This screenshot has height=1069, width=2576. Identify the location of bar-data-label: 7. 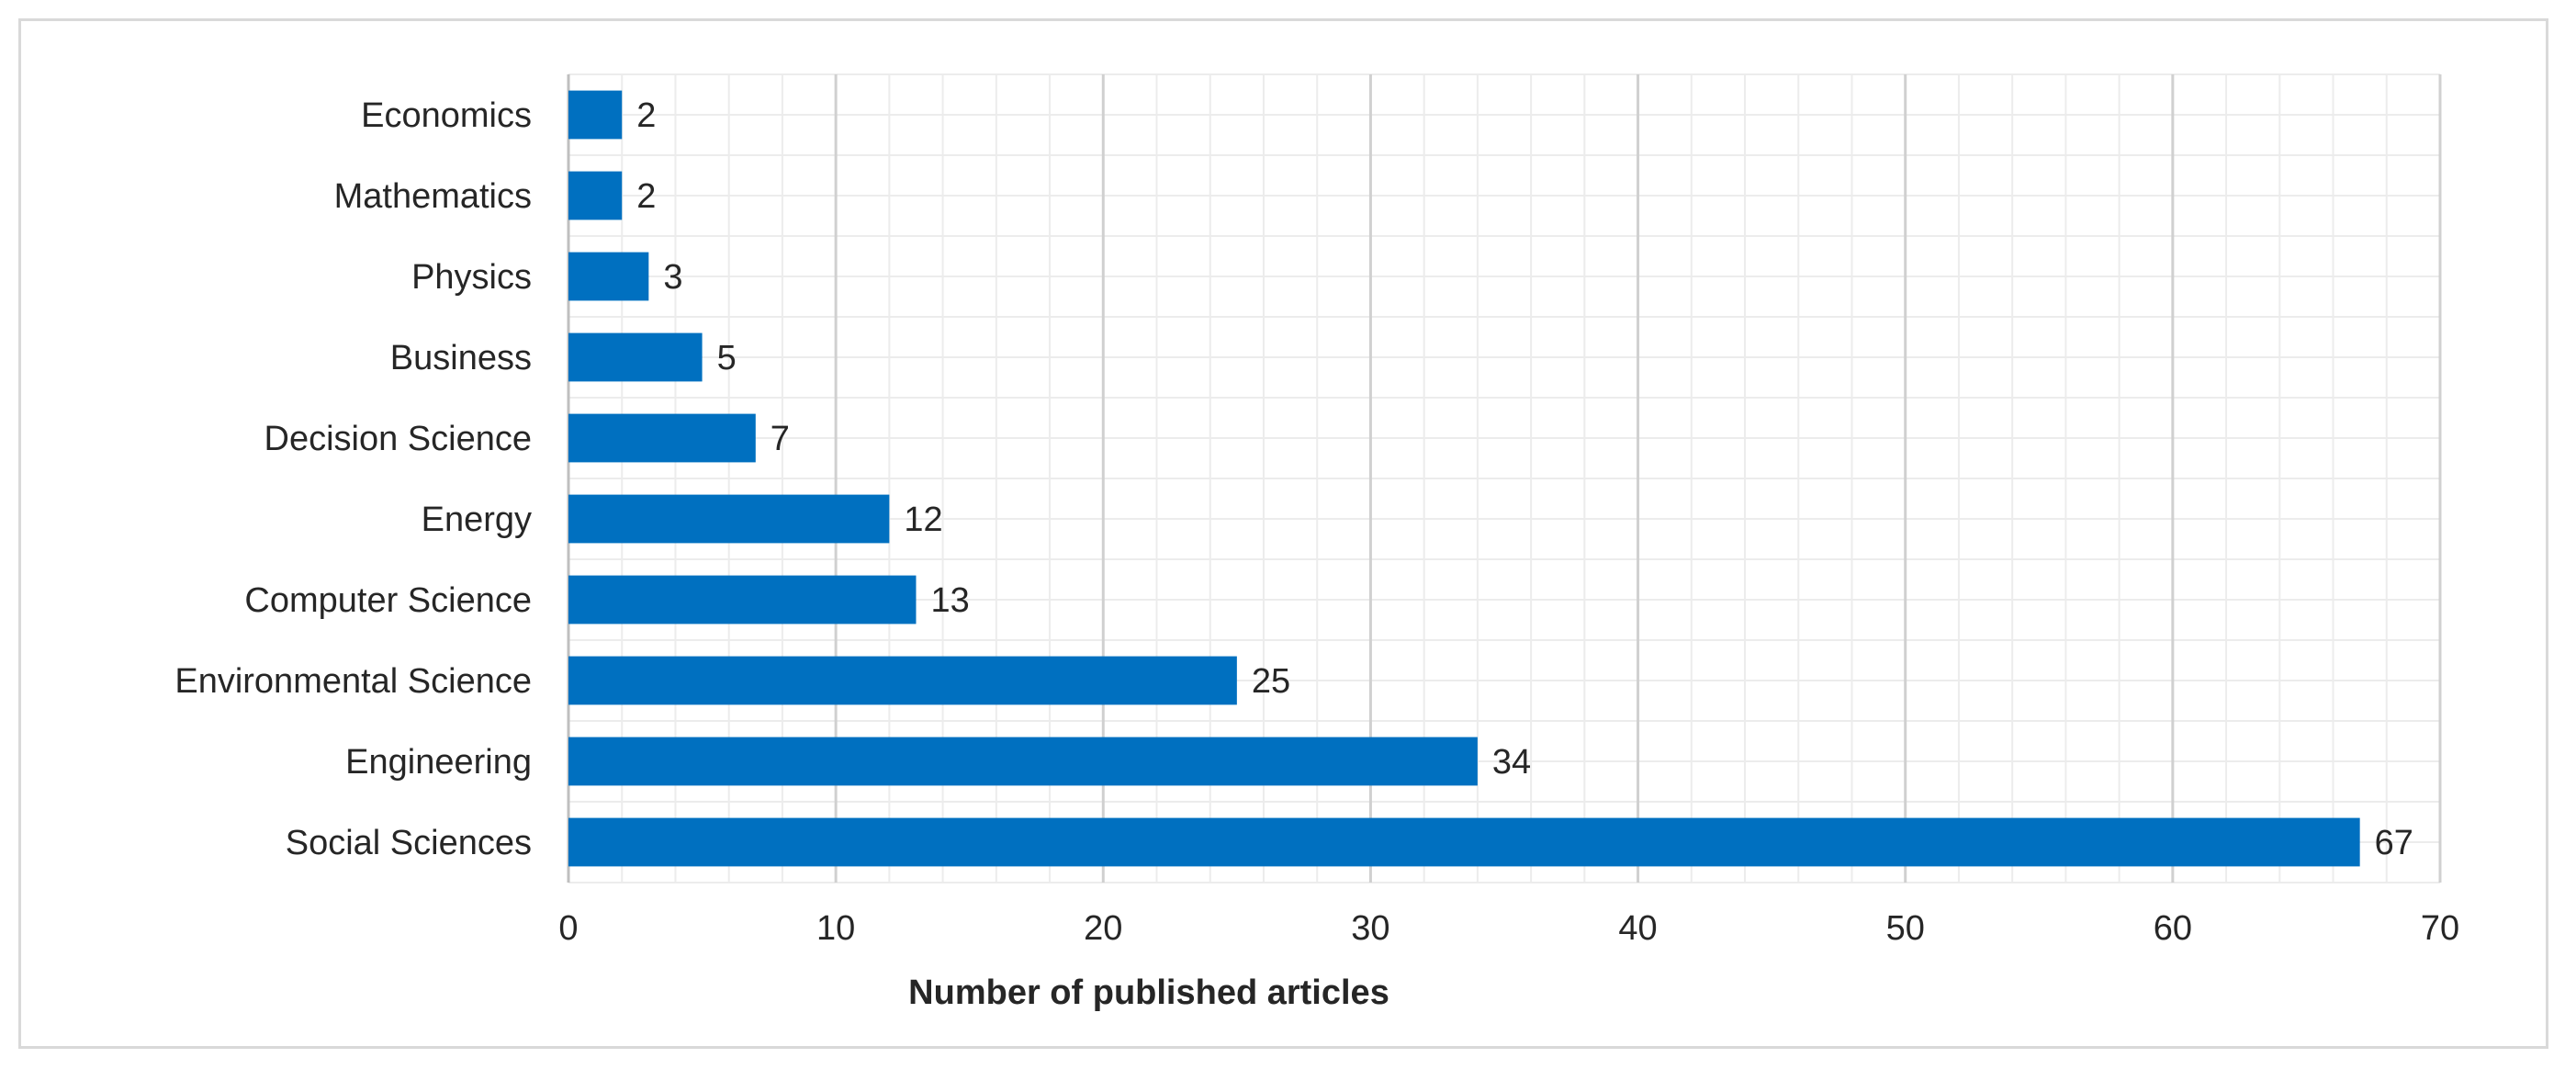
(780, 439).